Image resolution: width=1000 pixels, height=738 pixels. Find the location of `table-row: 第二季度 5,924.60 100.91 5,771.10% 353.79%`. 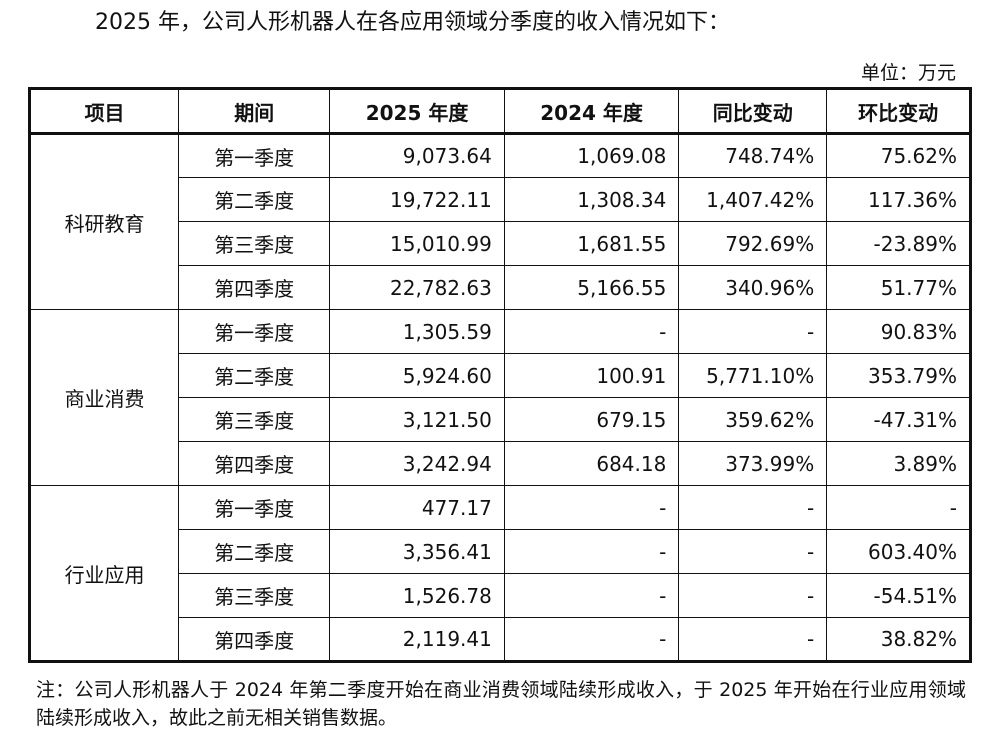

table-row: 第二季度 5,924.60 100.91 5,771.10% 353.79% is located at coordinates (500, 375).